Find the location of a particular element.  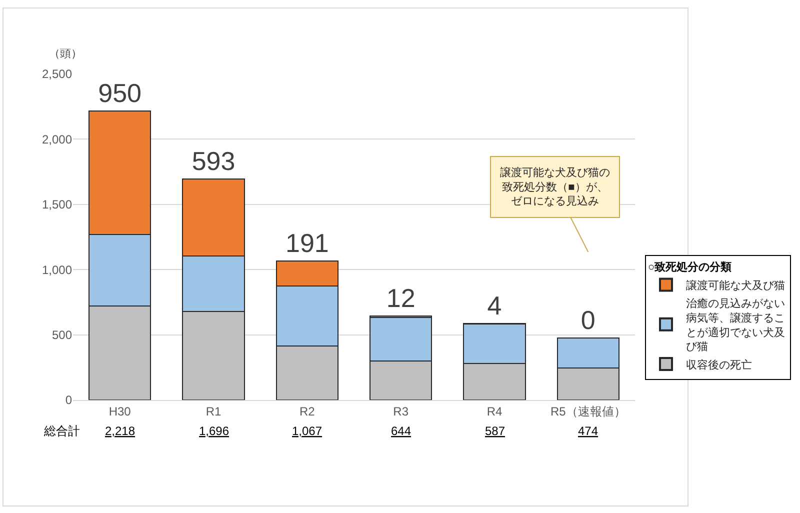

data-label: 12 is located at coordinates (401, 298).